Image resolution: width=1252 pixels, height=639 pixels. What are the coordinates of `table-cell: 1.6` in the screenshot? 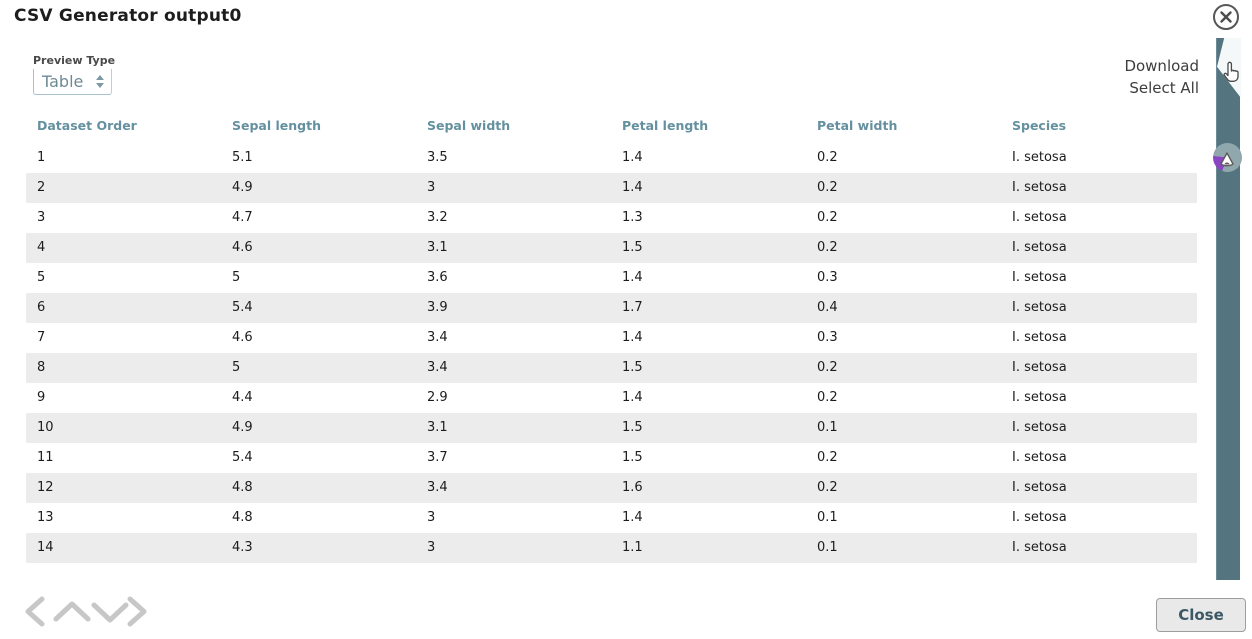 It's located at (632, 487).